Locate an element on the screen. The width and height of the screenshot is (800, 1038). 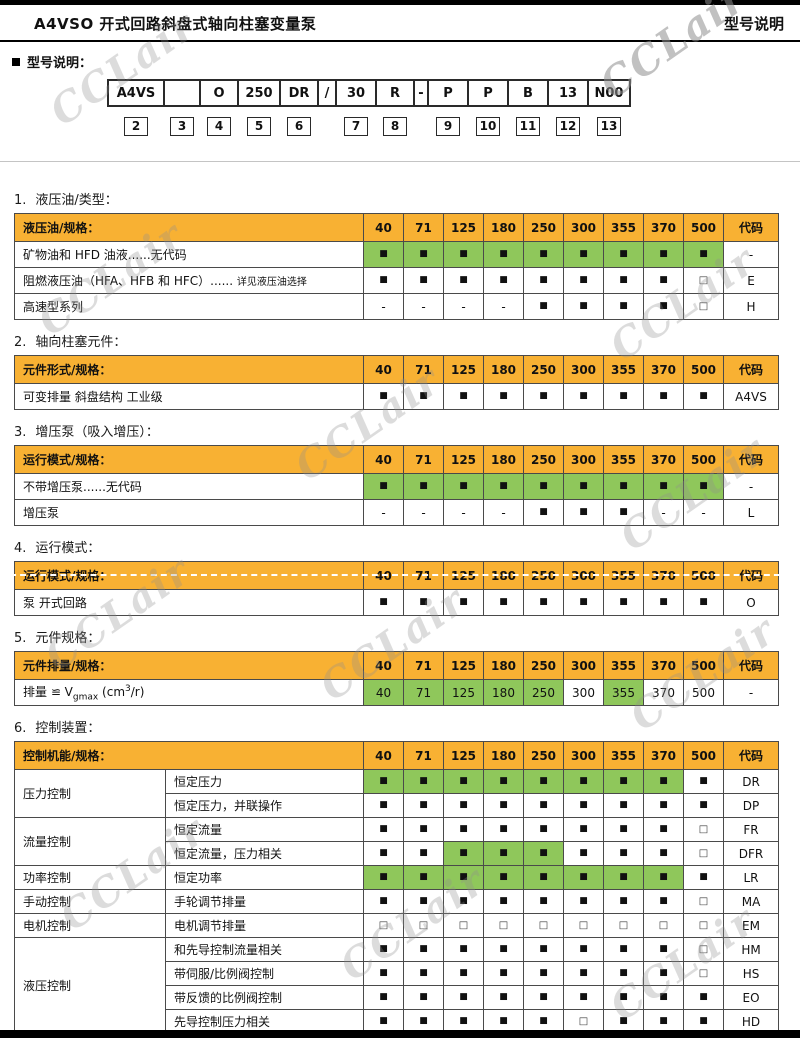
code-cell-value: DR is located at coordinates (751, 781).